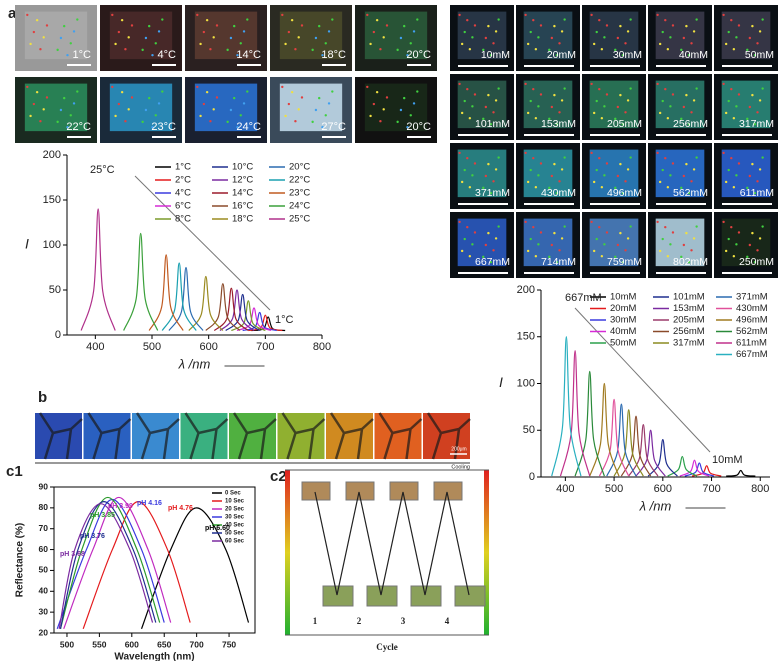  I want to click on legend-label: 12°C, so click(242, 180).